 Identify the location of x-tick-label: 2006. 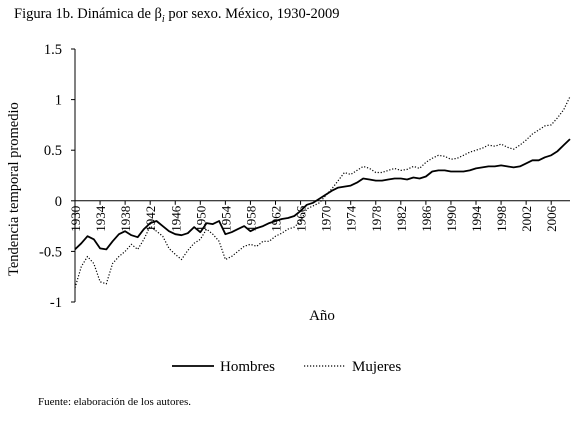
(551, 218).